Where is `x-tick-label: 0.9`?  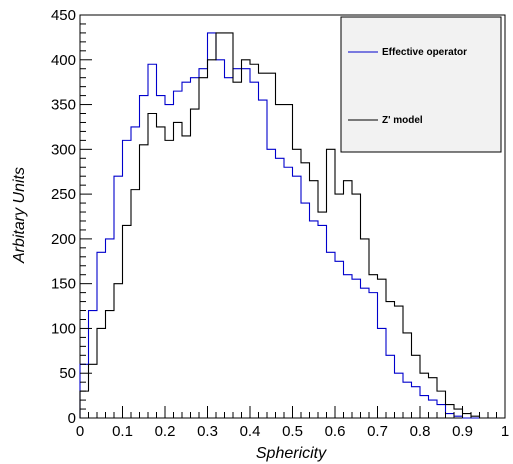 x-tick-label: 0.9 is located at coordinates (462, 431).